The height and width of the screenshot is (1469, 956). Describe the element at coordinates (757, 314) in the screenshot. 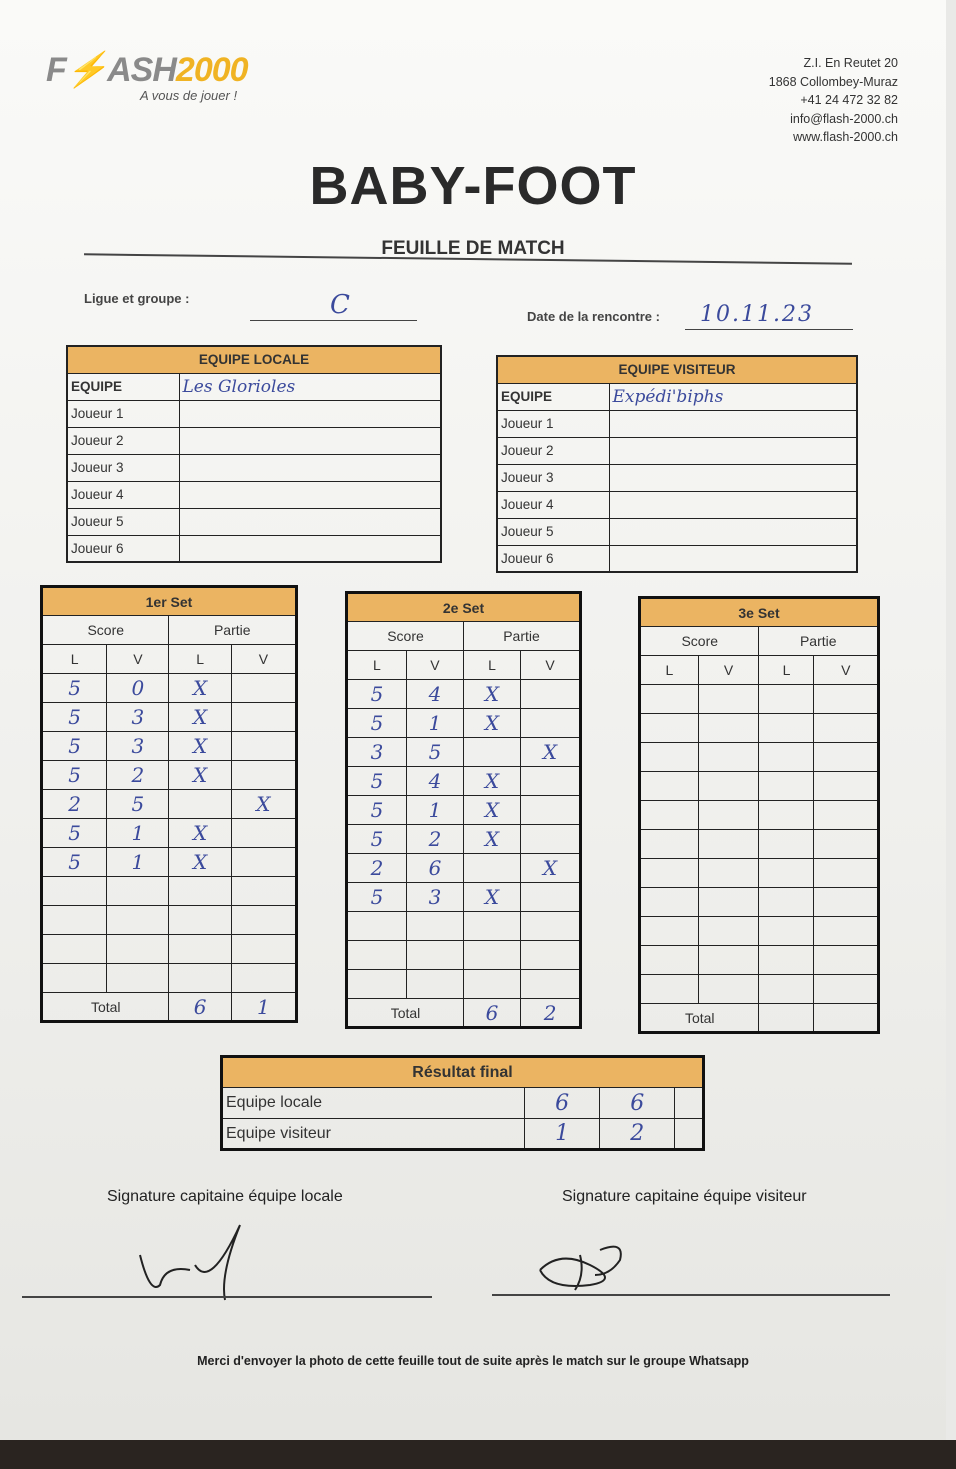

I see `date-value: 10.11.23` at that location.